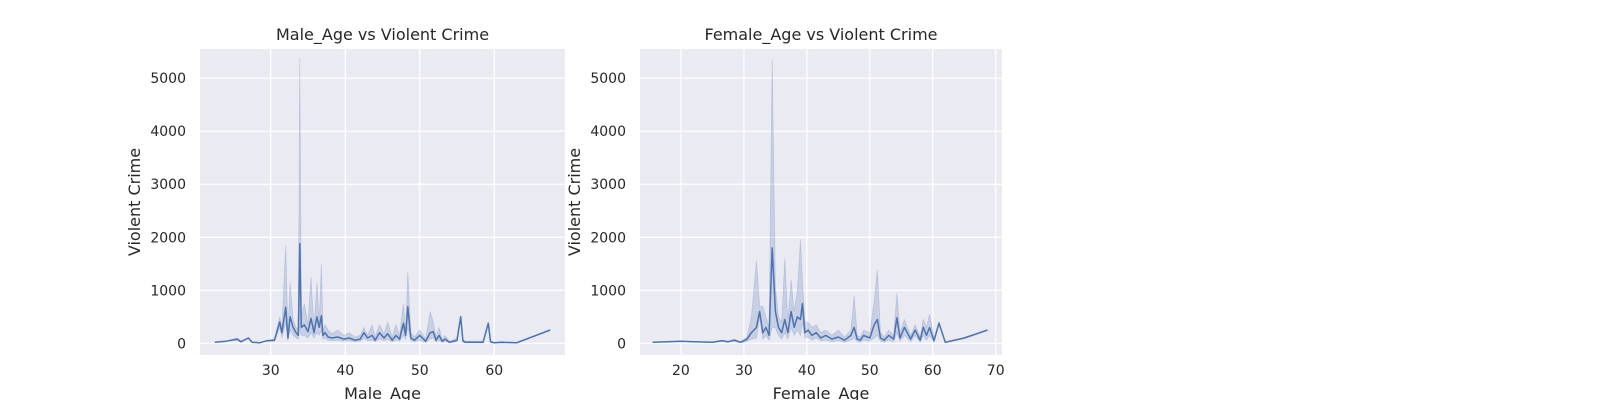  What do you see at coordinates (382, 392) in the screenshot?
I see `x-axis-title: Male_Age` at bounding box center [382, 392].